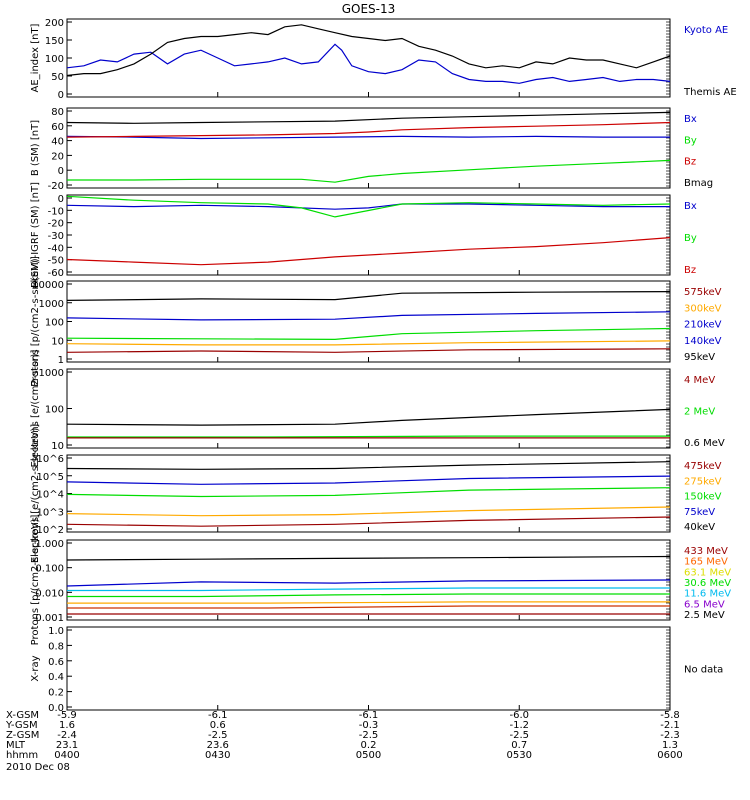 The height and width of the screenshot is (800, 750). Describe the element at coordinates (699, 527) in the screenshot. I see `legend-entry: 40keV` at that location.